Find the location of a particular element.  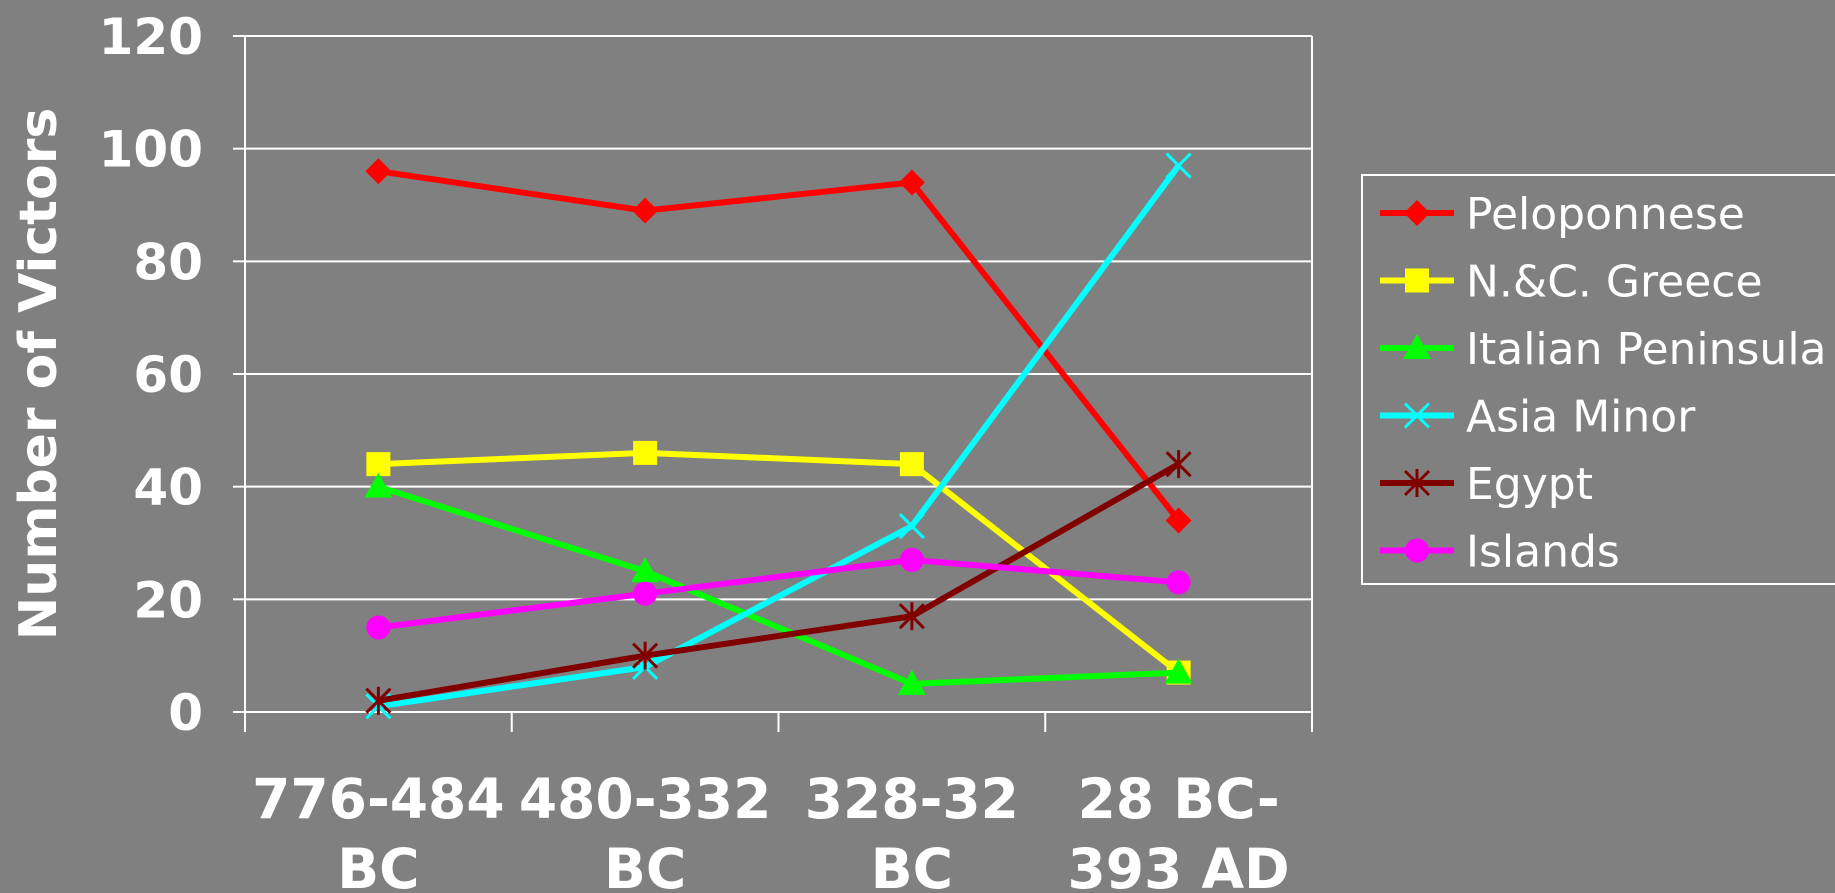

legend-label: N.&C. Greece is located at coordinates (1614, 282).